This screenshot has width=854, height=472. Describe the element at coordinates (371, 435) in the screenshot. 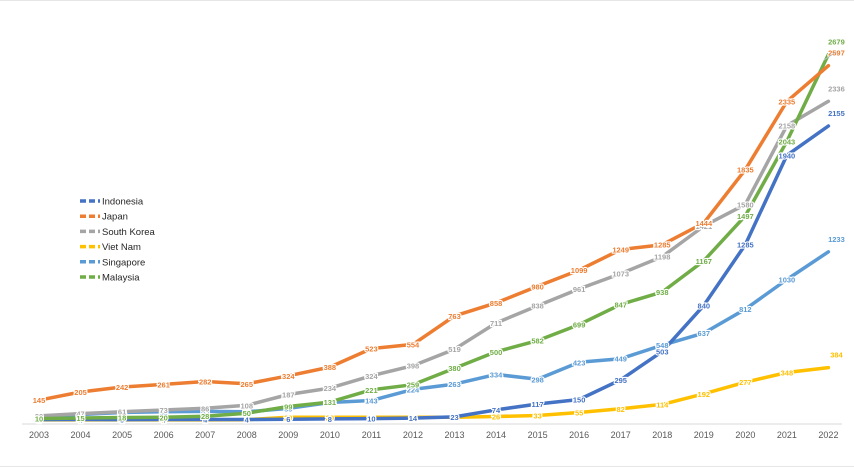

I see `x-tick-label: 2011` at that location.